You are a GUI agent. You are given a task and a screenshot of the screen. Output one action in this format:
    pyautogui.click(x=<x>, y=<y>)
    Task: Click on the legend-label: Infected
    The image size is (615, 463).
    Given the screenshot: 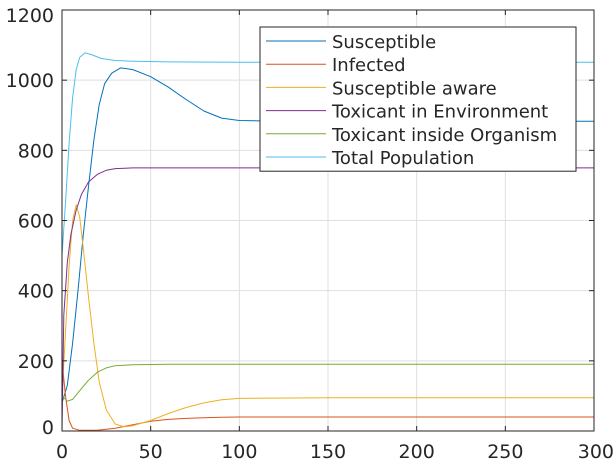 What is the action you would take?
    pyautogui.click(x=369, y=65)
    